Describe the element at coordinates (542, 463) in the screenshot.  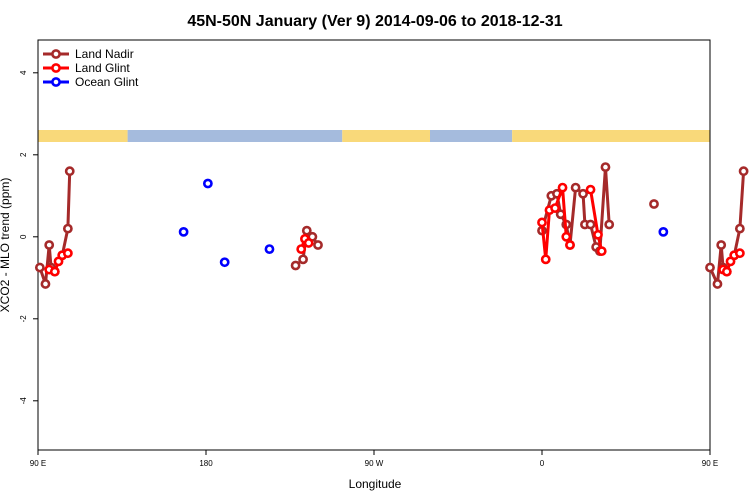
I see `x-tick-label: 0` at that location.